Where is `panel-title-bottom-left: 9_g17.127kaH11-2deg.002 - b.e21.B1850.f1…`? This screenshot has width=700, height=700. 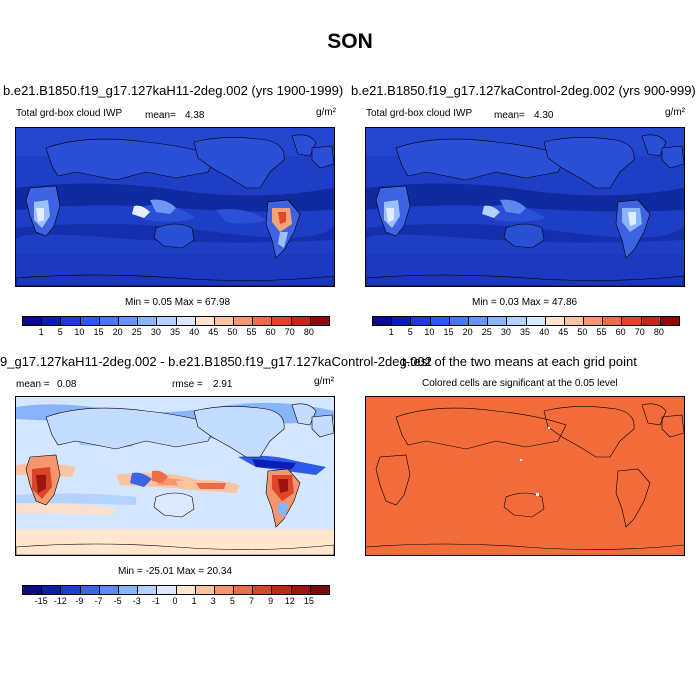 panel-title-bottom-left: 9_g17.127kaH11-2deg.002 - b.e21.B1850.f1… is located at coordinates (216, 361).